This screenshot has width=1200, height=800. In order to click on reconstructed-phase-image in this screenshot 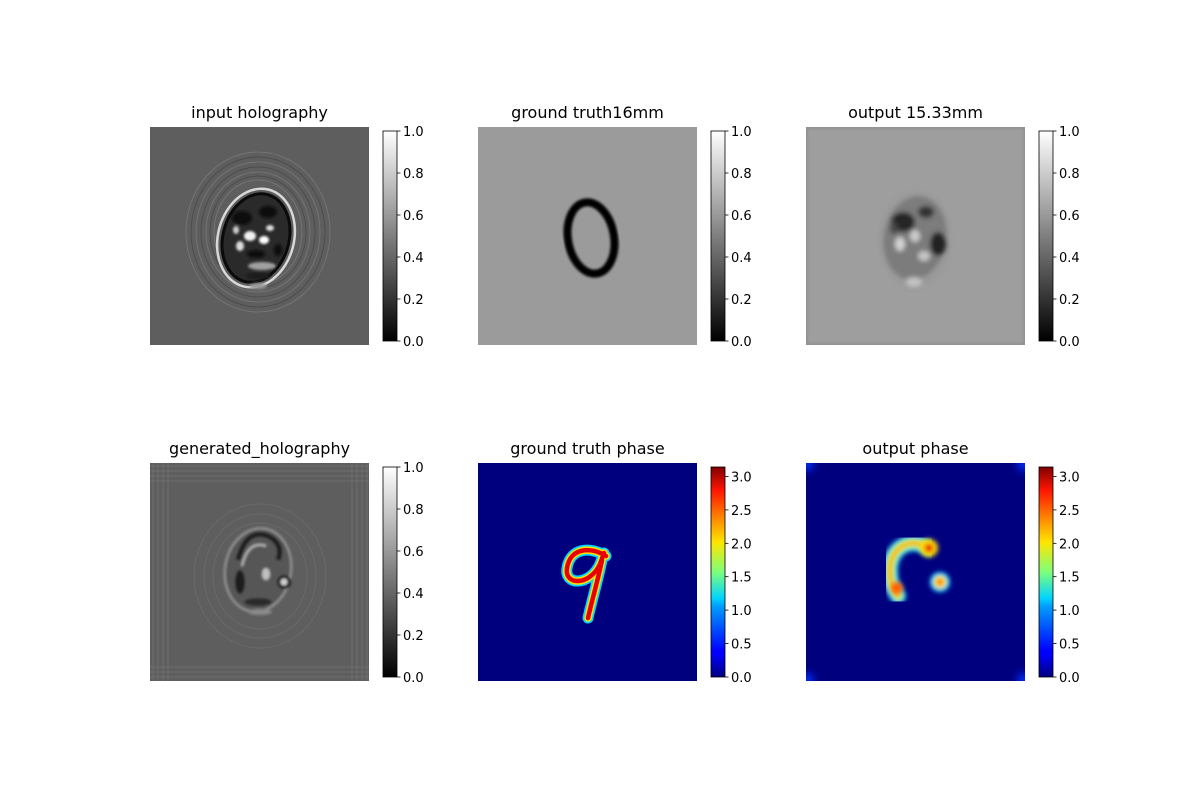, I will do `click(915, 572)`.